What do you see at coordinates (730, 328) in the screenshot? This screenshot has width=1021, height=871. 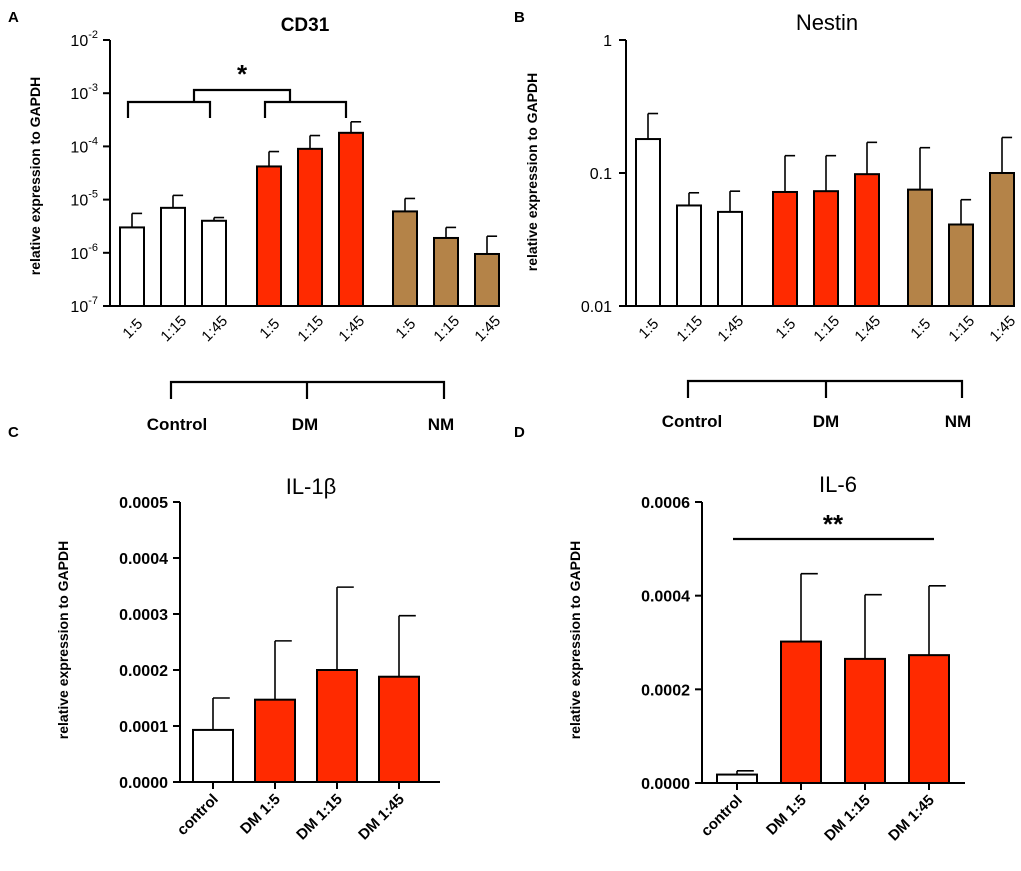 I see `chart-b-x-tick-label-2: 1:45` at bounding box center [730, 328].